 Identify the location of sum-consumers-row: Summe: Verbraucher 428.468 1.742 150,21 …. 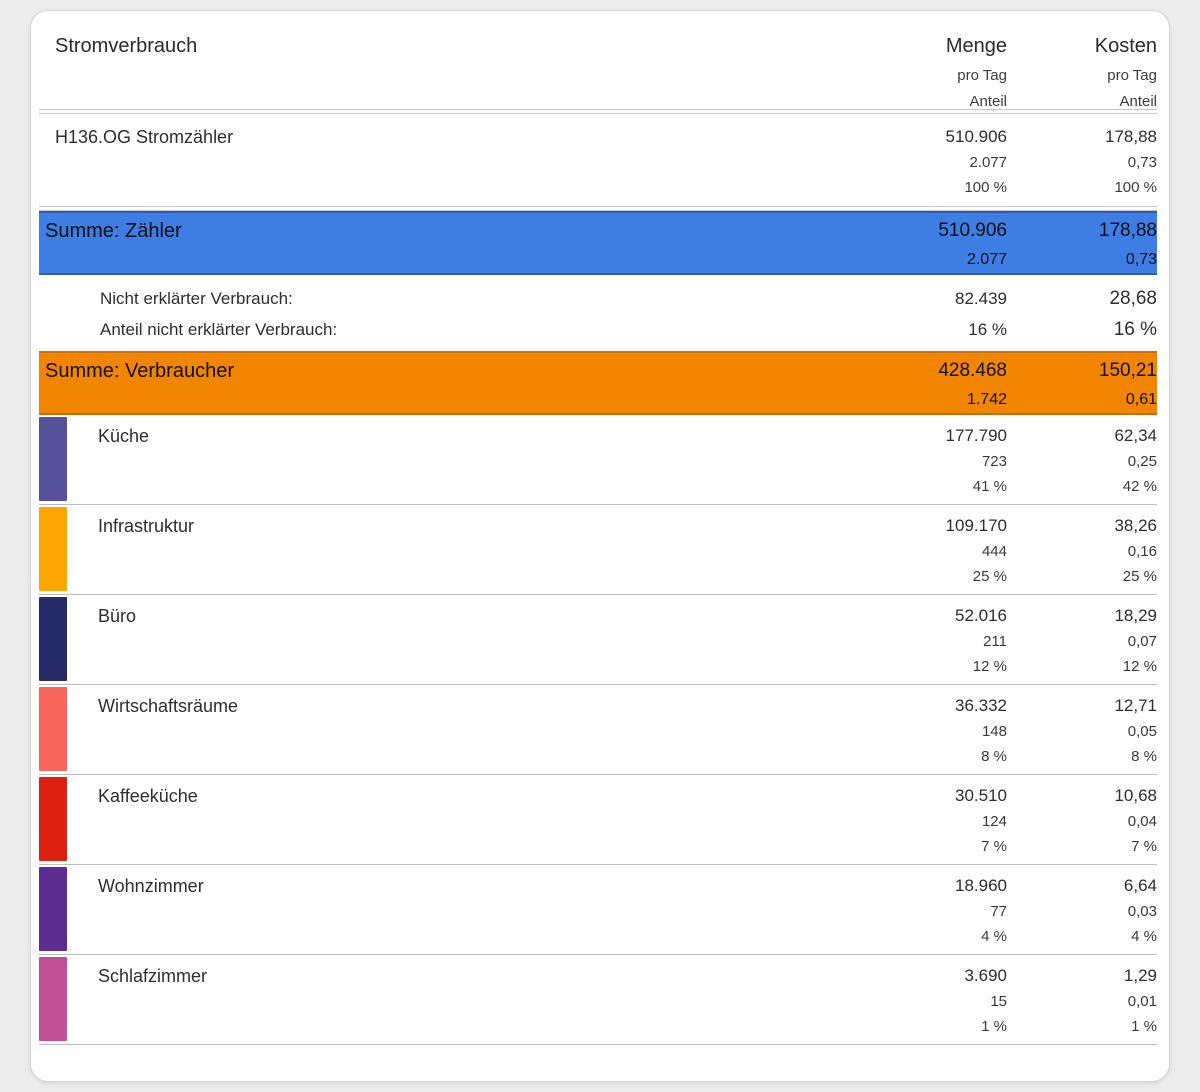
(598, 383).